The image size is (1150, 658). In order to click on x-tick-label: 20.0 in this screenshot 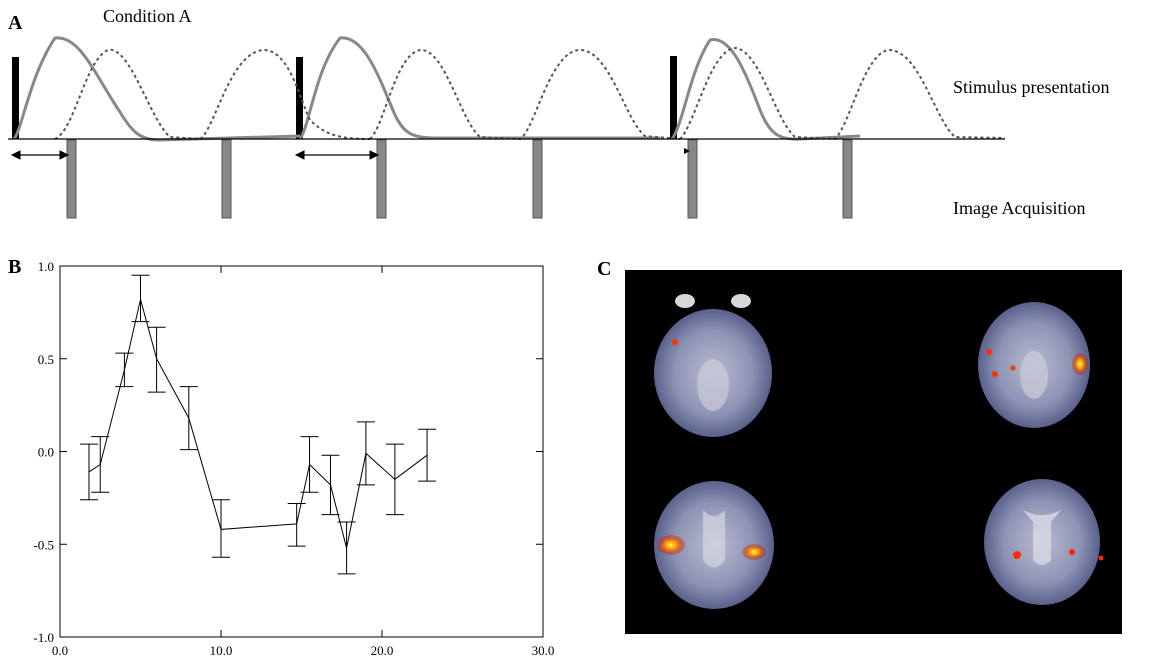, I will do `click(382, 650)`.